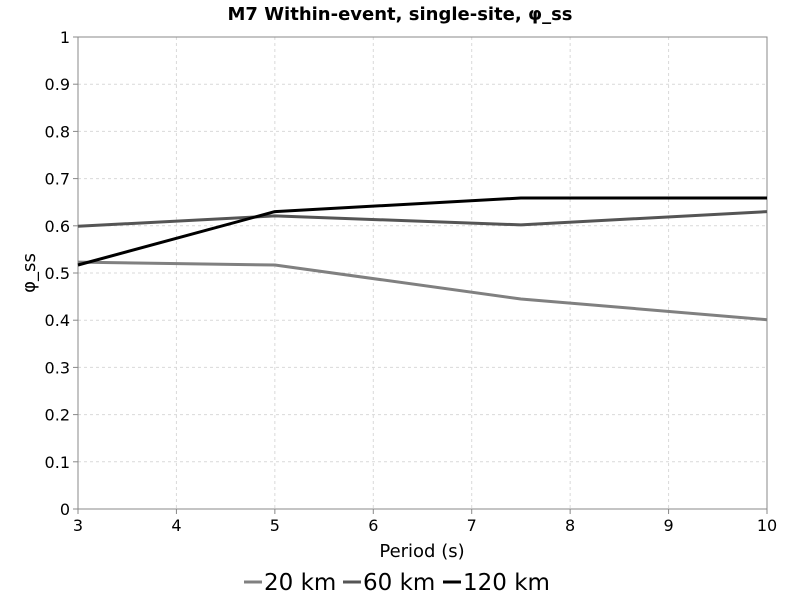  I want to click on y-tick-label: 0.1, so click(57, 462).